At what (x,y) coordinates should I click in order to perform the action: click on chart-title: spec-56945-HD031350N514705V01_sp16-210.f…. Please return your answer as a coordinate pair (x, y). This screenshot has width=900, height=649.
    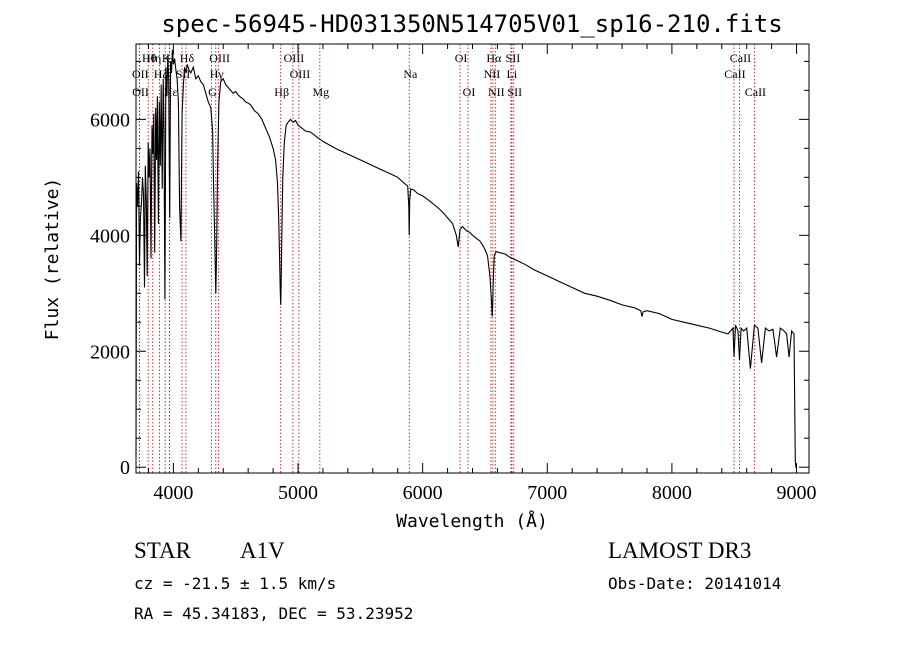
    Looking at the image, I should click on (471, 24).